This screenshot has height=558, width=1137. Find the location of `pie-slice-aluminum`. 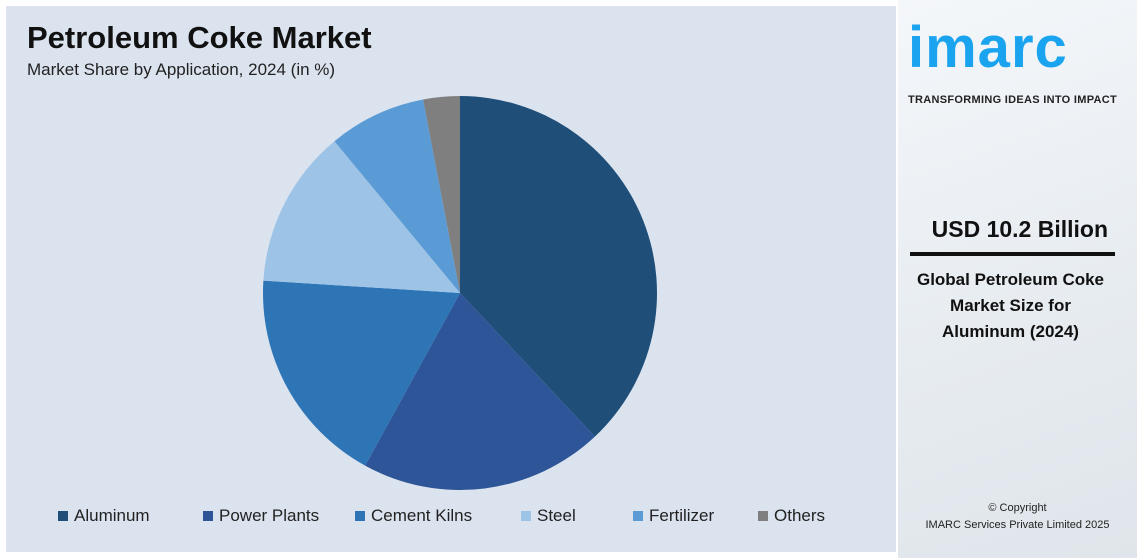

pie-slice-aluminum is located at coordinates (558, 266).